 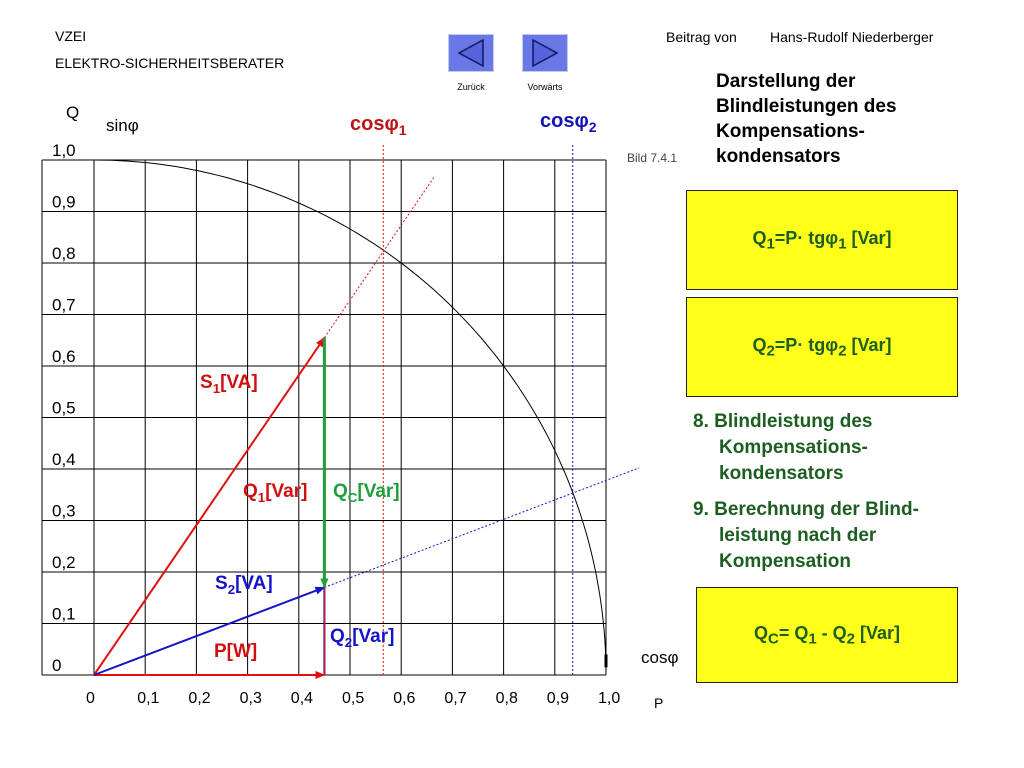 I want to click on label-s1: S1[VA], so click(x=229, y=384).